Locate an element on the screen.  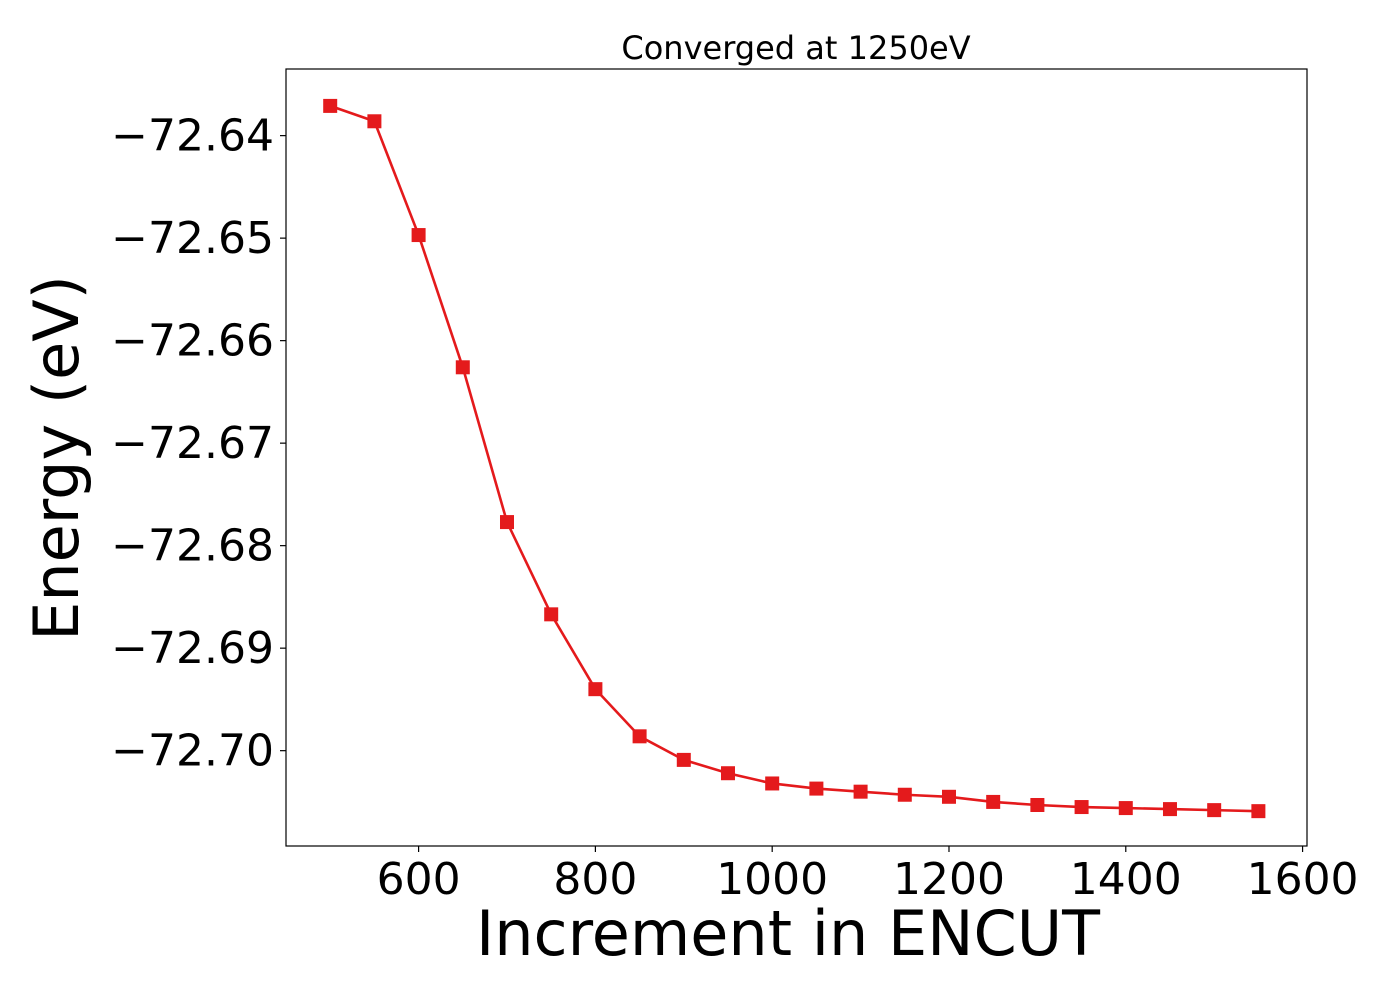
x-tick-label: 1200 is located at coordinates (949, 879).